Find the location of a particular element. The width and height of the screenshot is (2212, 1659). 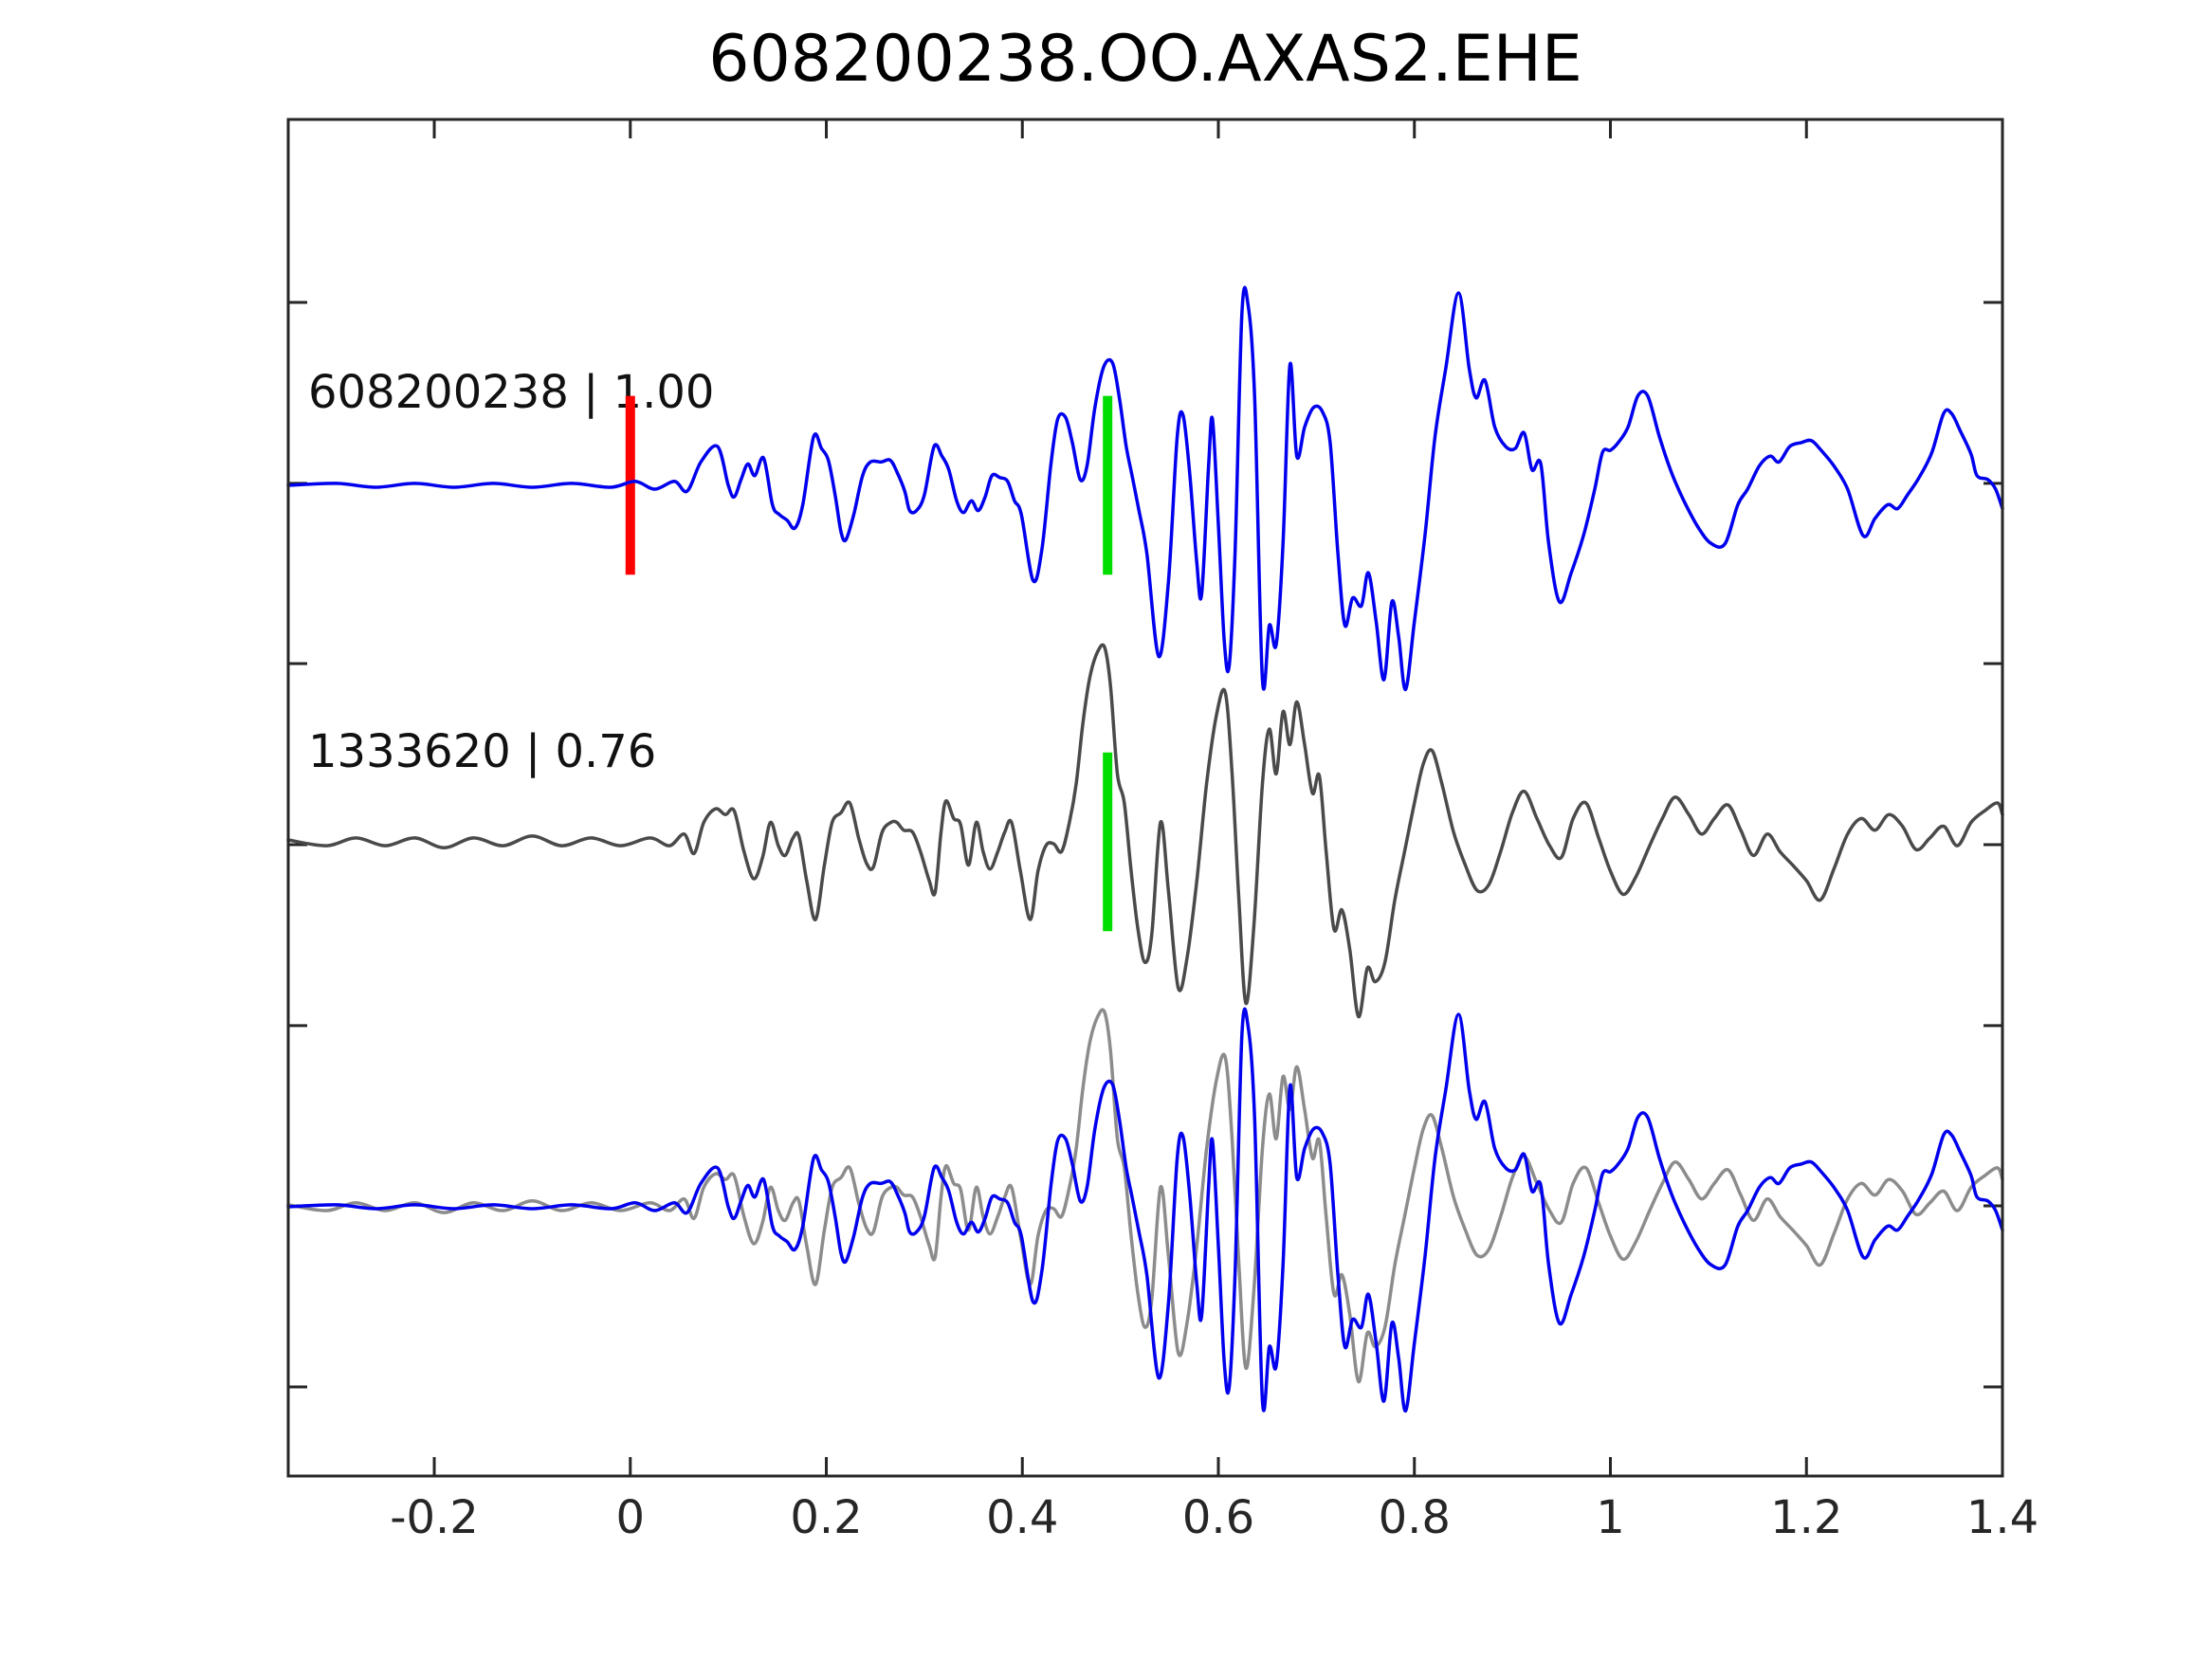

x-tick-label: 0.6 is located at coordinates (1218, 1517).